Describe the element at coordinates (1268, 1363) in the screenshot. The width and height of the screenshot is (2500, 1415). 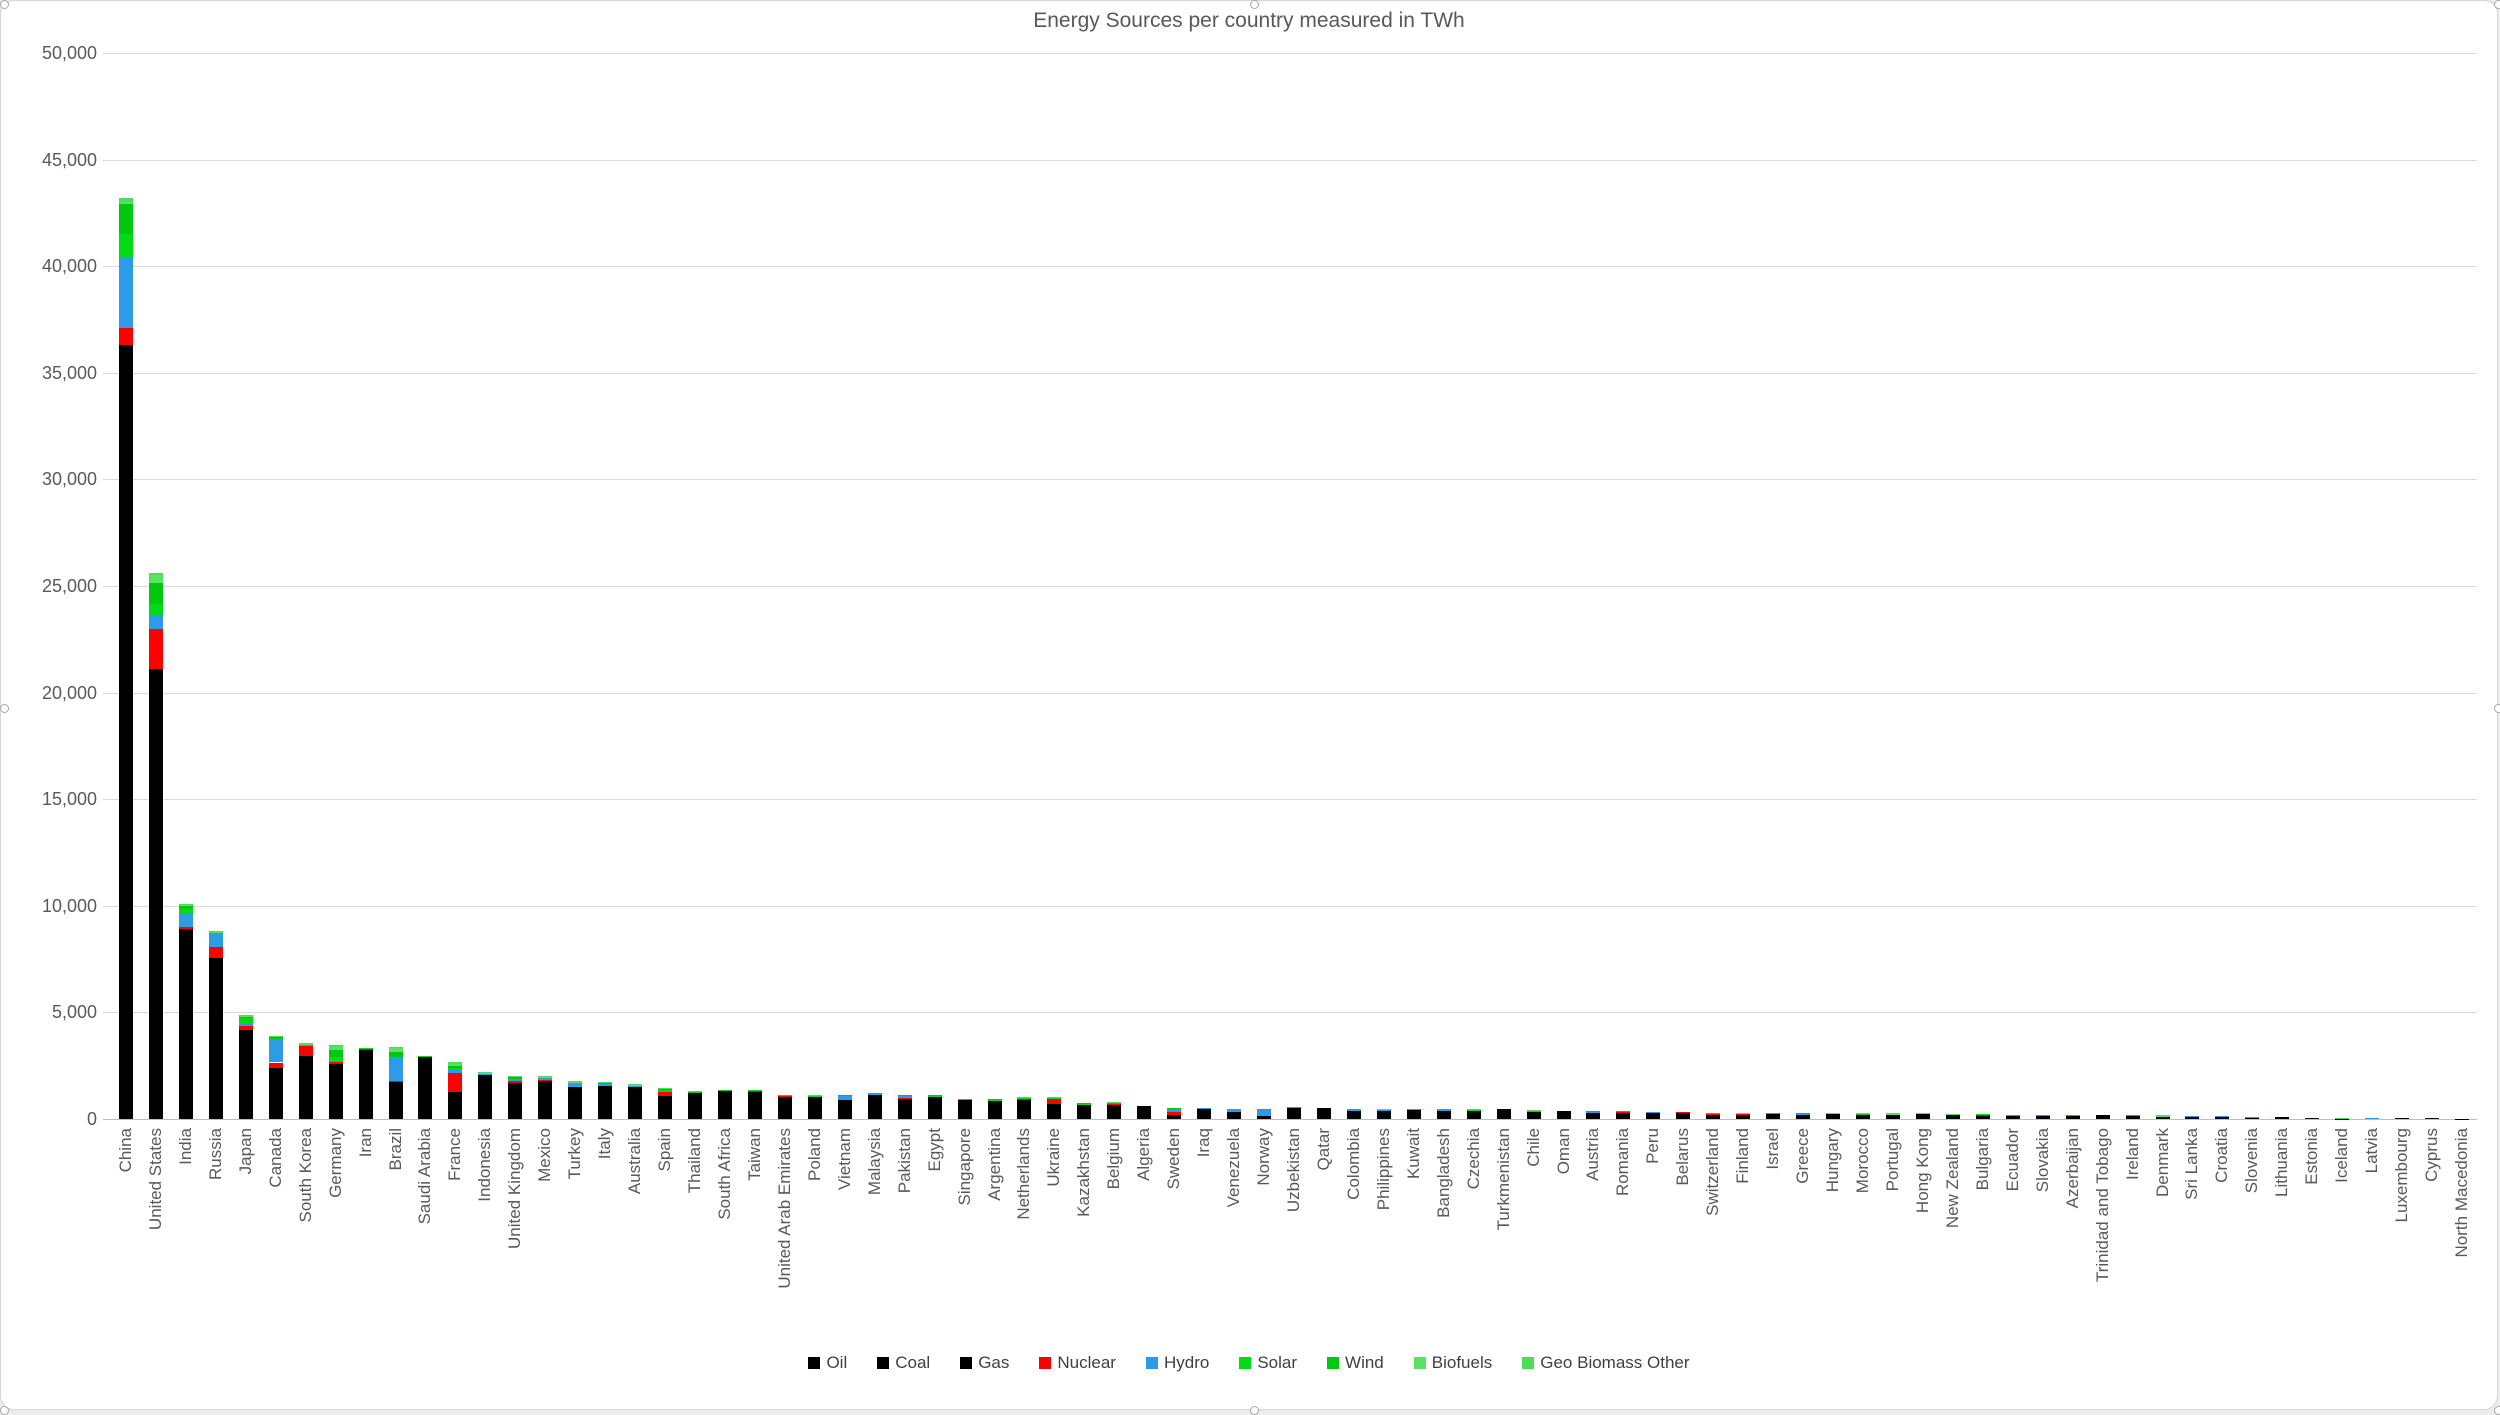
I see `legend-item-solar: Solar` at that location.